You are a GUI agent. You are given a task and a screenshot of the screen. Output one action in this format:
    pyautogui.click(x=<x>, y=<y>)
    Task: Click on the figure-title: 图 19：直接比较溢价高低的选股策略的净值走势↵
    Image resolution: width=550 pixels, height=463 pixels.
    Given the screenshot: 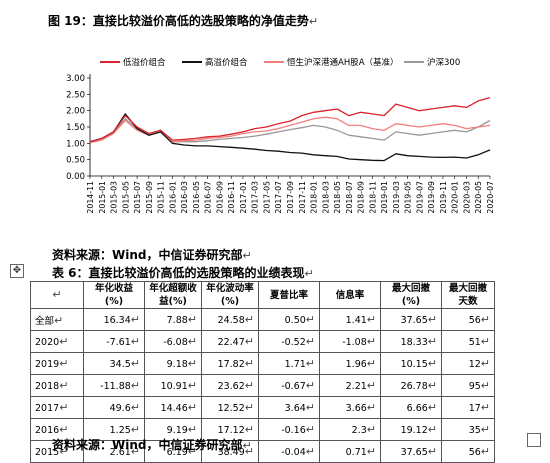 What is the action you would take?
    pyautogui.click(x=183, y=20)
    